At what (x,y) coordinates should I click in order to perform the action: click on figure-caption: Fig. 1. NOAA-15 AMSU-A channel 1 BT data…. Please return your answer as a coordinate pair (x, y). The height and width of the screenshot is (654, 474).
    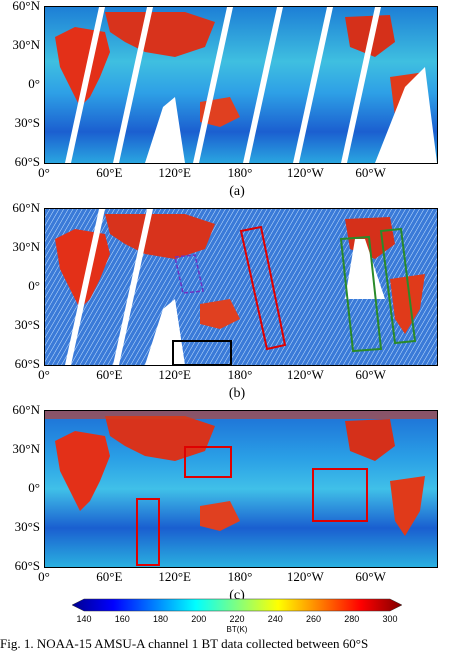
    Looking at the image, I should click on (184, 643).